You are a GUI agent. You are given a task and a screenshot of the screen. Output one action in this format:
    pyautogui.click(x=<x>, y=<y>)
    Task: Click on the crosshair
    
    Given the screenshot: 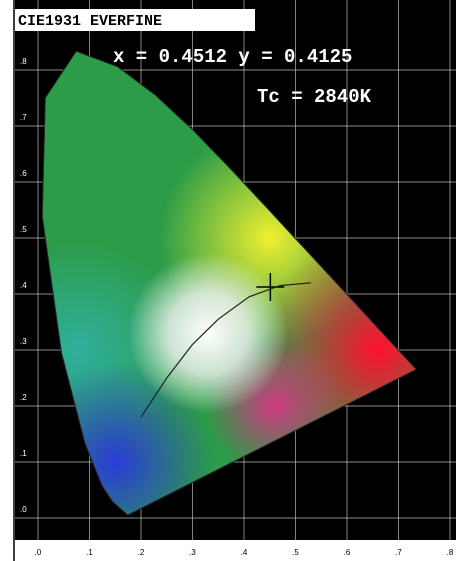 What is the action you would take?
    pyautogui.click(x=270, y=287)
    